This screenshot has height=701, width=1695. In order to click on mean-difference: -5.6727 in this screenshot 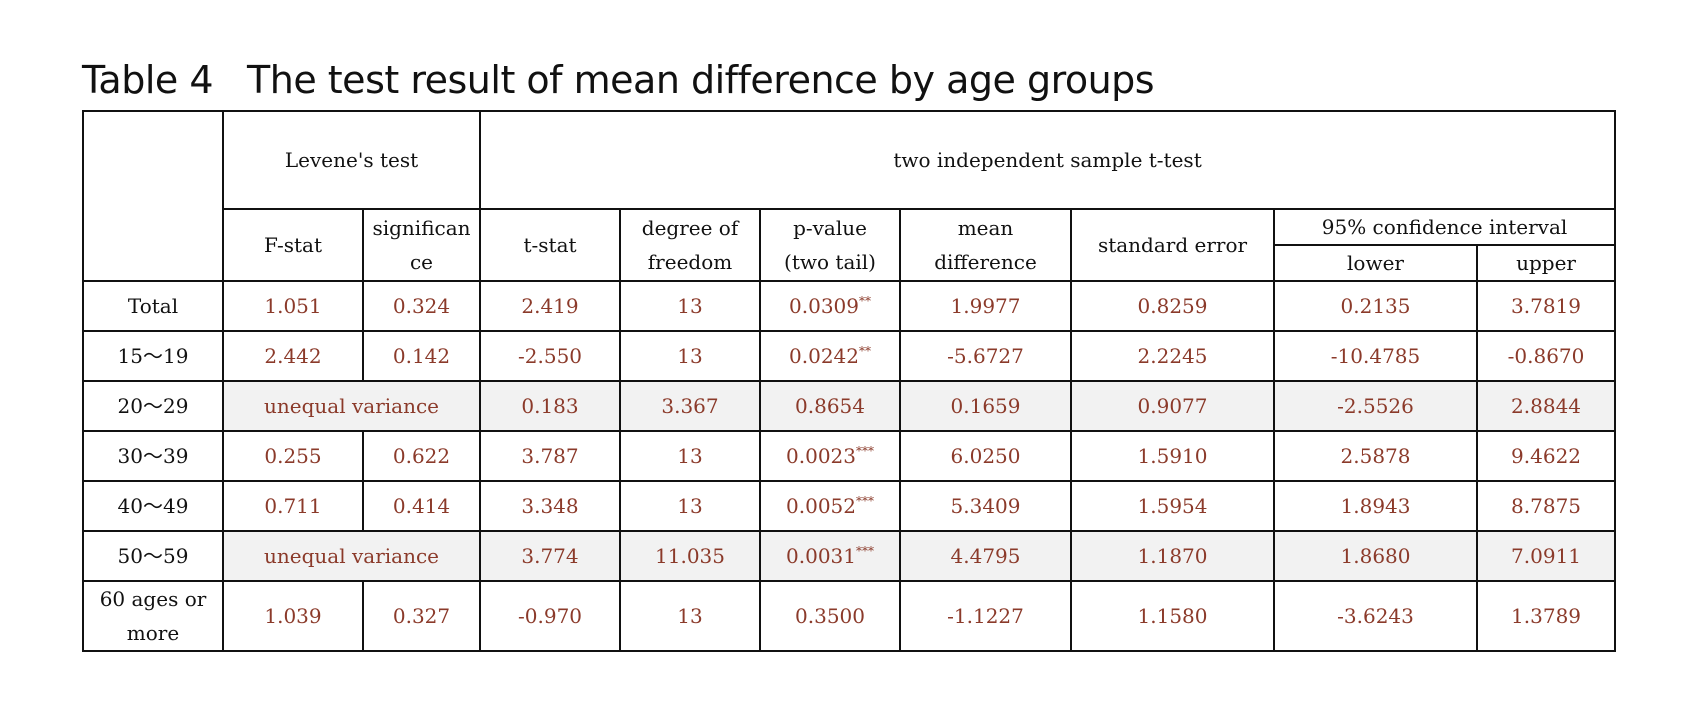, I will do `click(986, 356)`.